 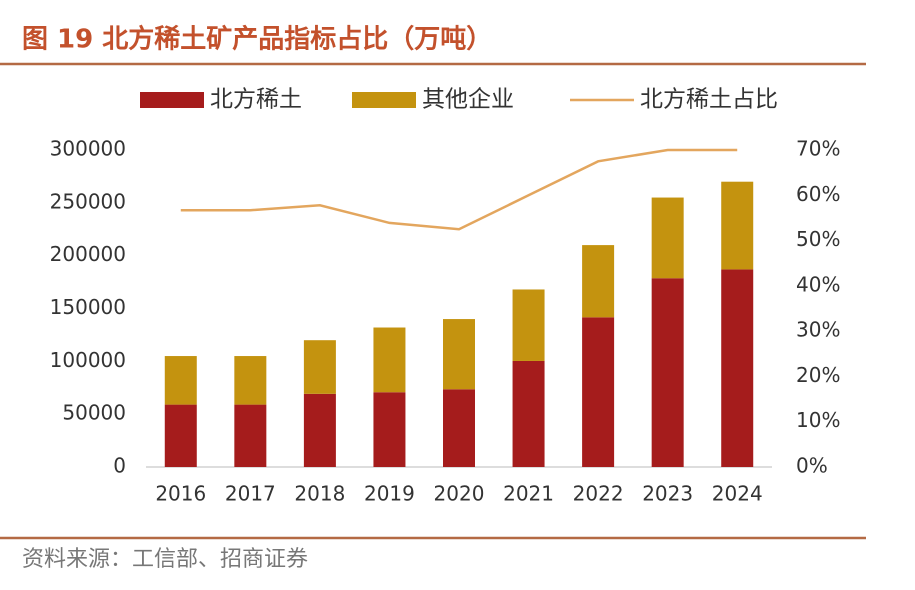 I want to click on x-tick-label: 2020, so click(x=459, y=494).